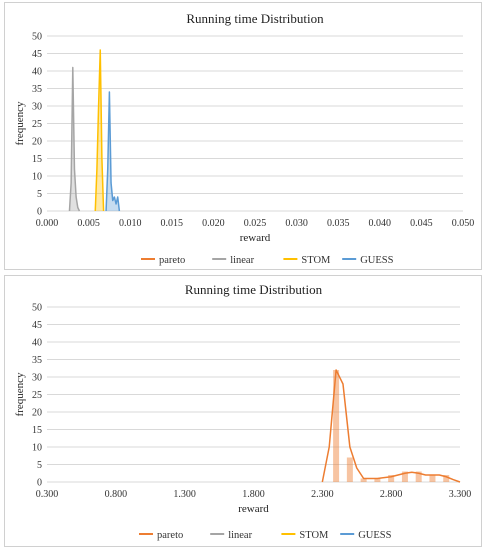 This screenshot has width=487, height=550. I want to click on x-tick-label: 1.800, so click(253, 494).